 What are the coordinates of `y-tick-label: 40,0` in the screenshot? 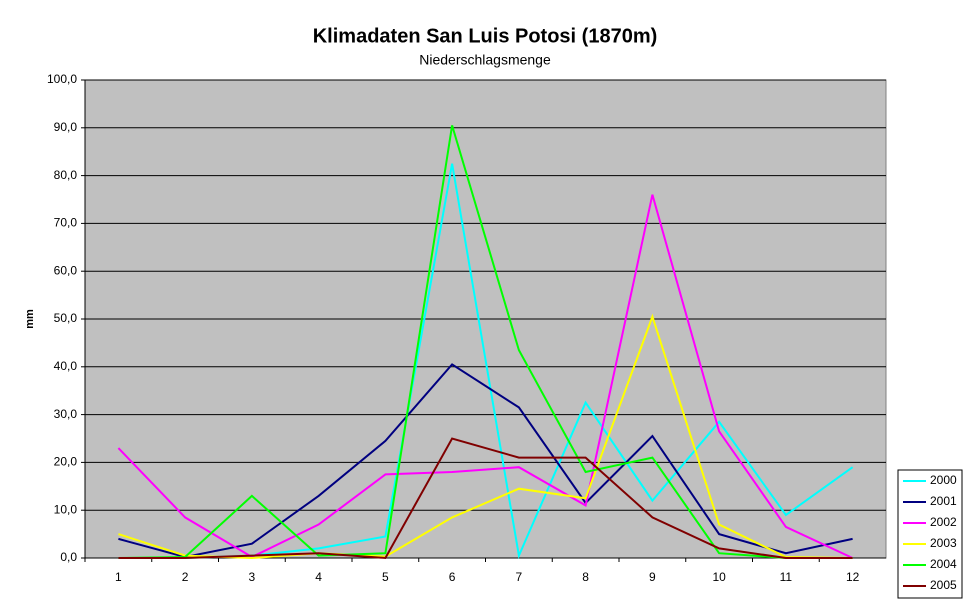 It's located at (66, 366).